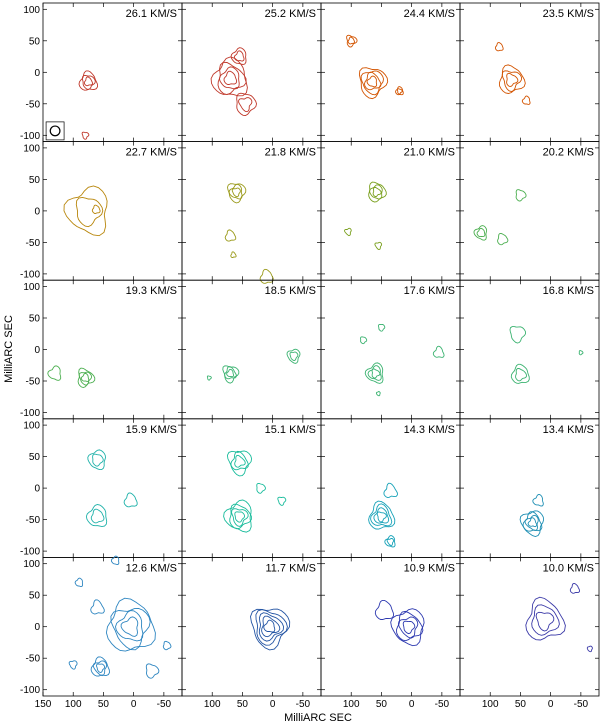 This screenshot has width=600, height=722. I want to click on velocity-label: 18.5 KM/S, so click(290, 291).